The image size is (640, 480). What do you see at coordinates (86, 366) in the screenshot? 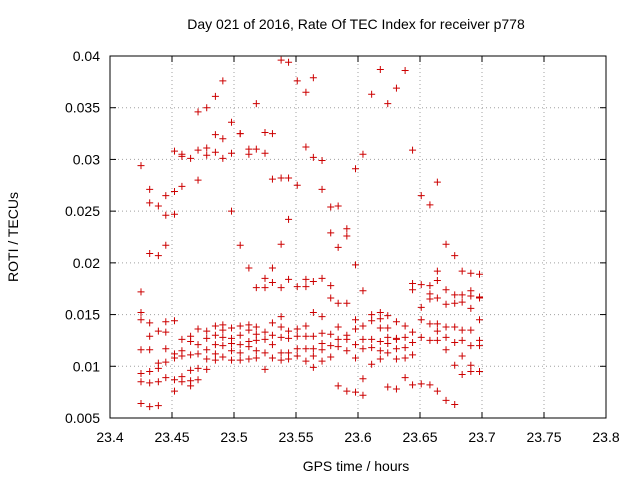
I see `y-tick-label: 0.01` at bounding box center [86, 366].